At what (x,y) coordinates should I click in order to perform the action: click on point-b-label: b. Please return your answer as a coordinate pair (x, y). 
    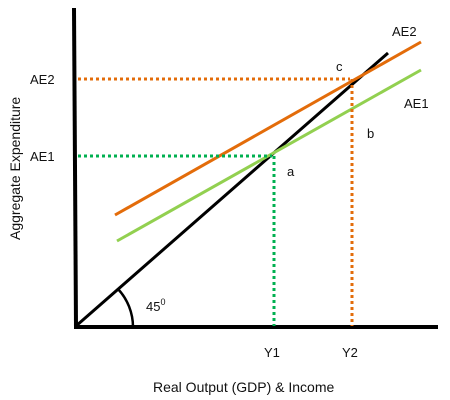
    Looking at the image, I should click on (370, 133).